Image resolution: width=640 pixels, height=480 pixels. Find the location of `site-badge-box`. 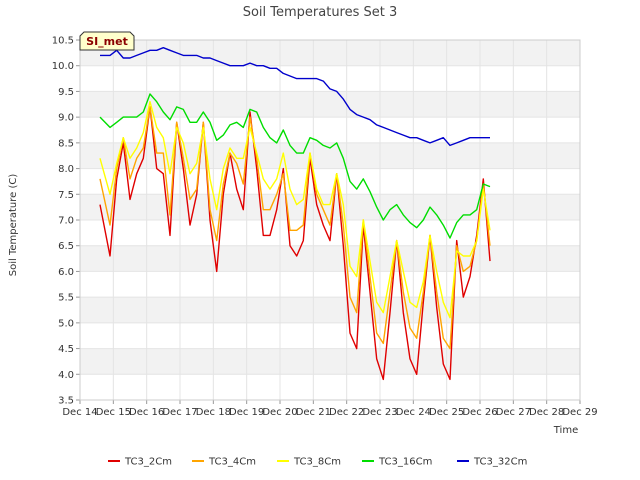

site-badge-box is located at coordinates (107, 41).